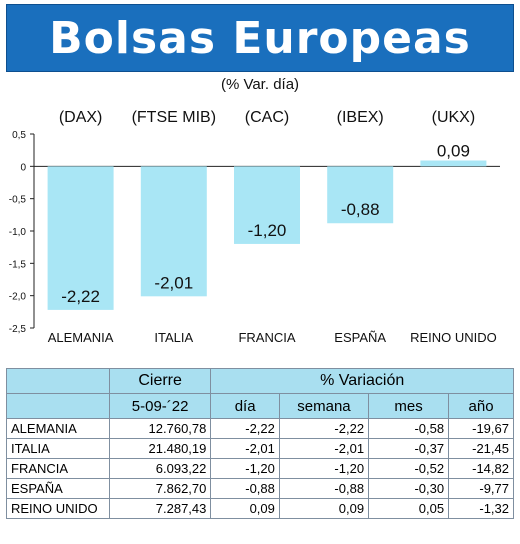 The height and width of the screenshot is (544, 520). Describe the element at coordinates (409, 428) in the screenshot. I see `mes-cell: -0,58` at that location.